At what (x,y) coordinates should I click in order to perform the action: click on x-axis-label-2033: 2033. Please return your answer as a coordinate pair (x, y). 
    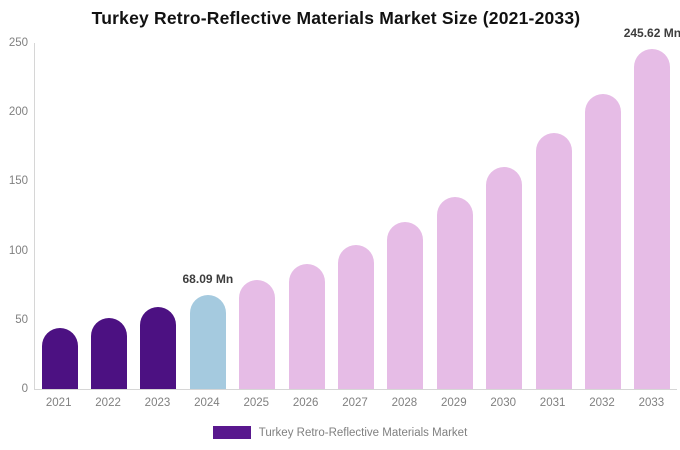
    Looking at the image, I should click on (651, 403).